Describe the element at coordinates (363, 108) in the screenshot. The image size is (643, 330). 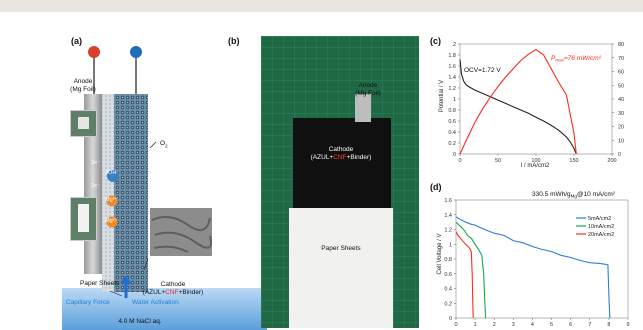
I see `mg-foil-strip` at that location.